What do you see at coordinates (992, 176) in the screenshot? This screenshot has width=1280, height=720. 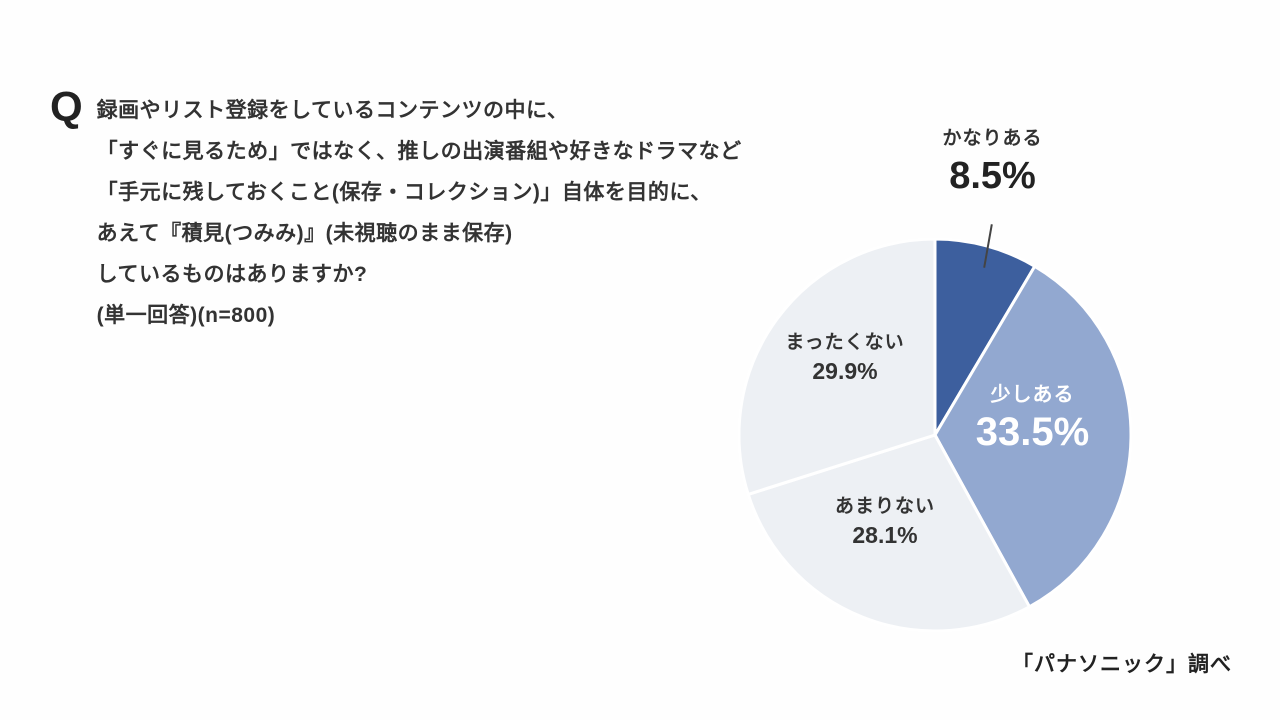 I see `slice-percent: 8.5%` at bounding box center [992, 176].